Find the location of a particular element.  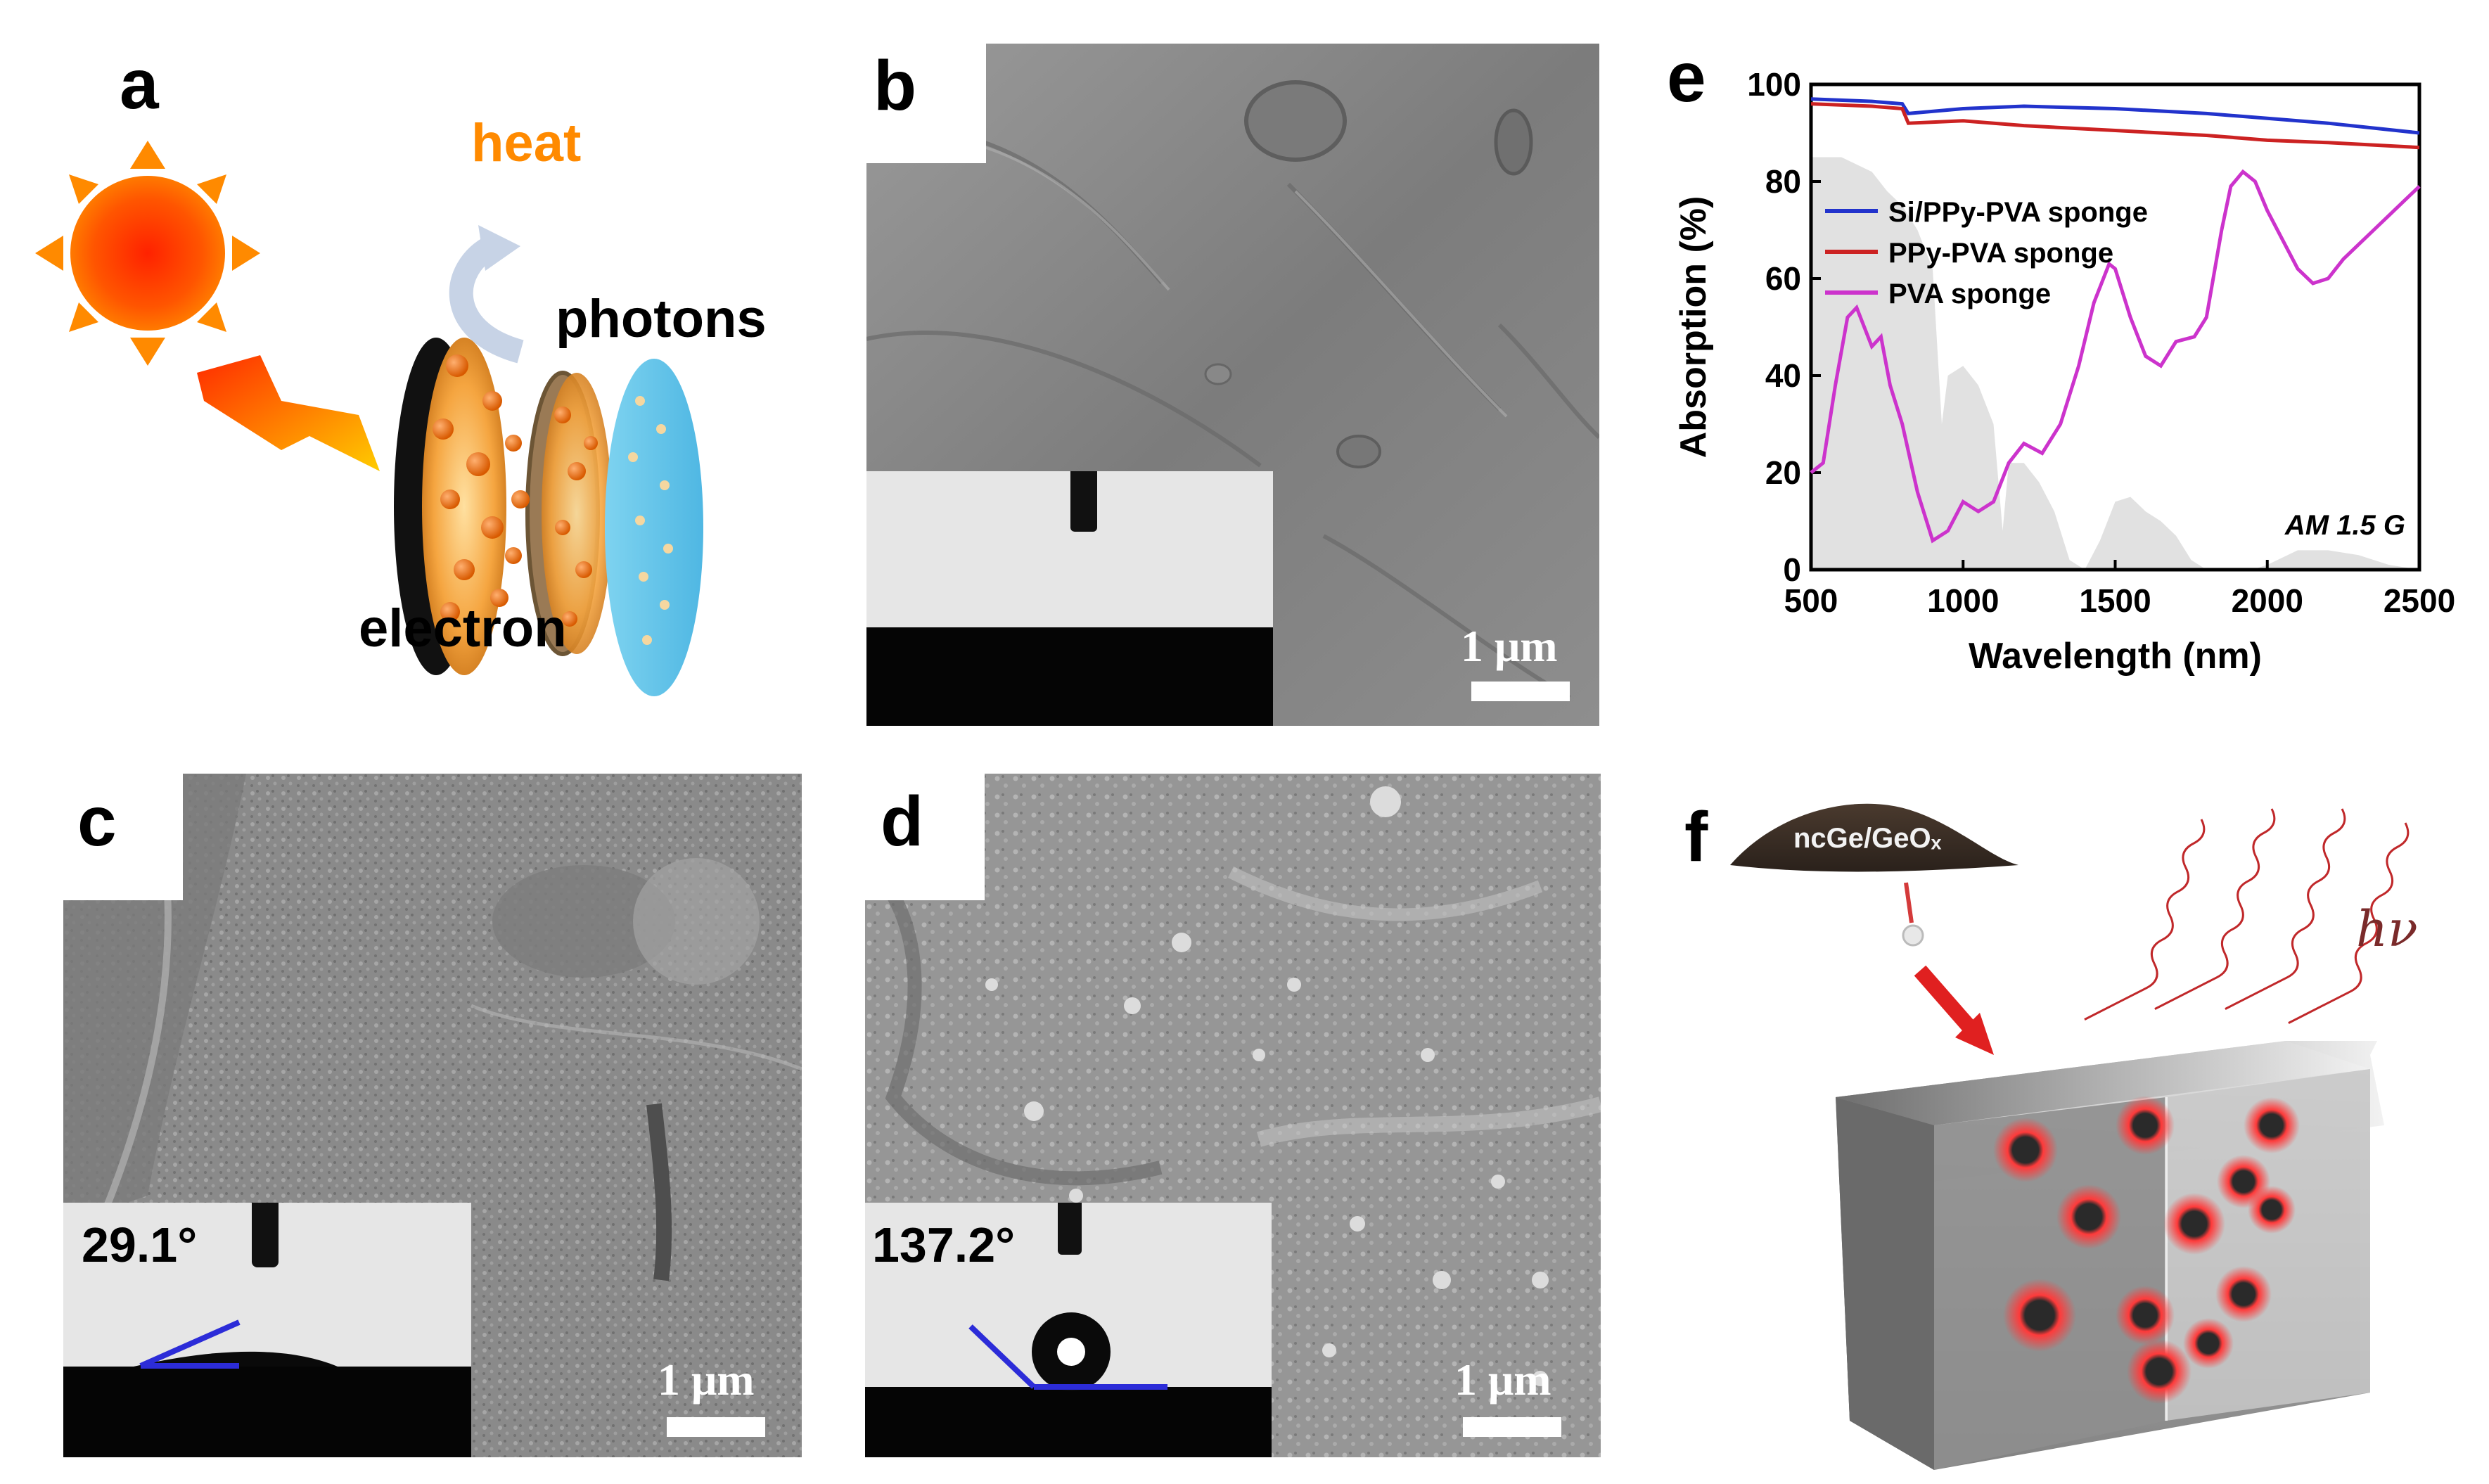

x-tick-label: 2000 is located at coordinates (2267, 601).